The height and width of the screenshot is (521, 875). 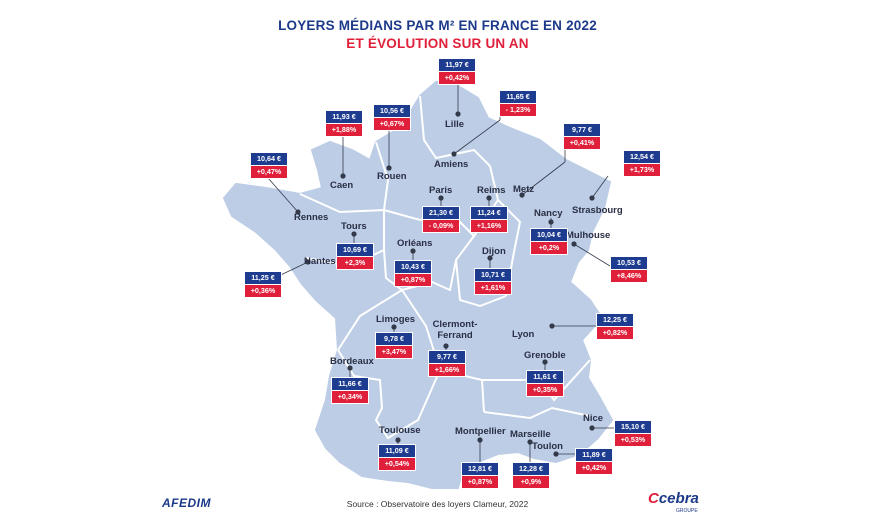 I want to click on price-box-grenoble: 11,61 € +0,35%, so click(x=545, y=383).